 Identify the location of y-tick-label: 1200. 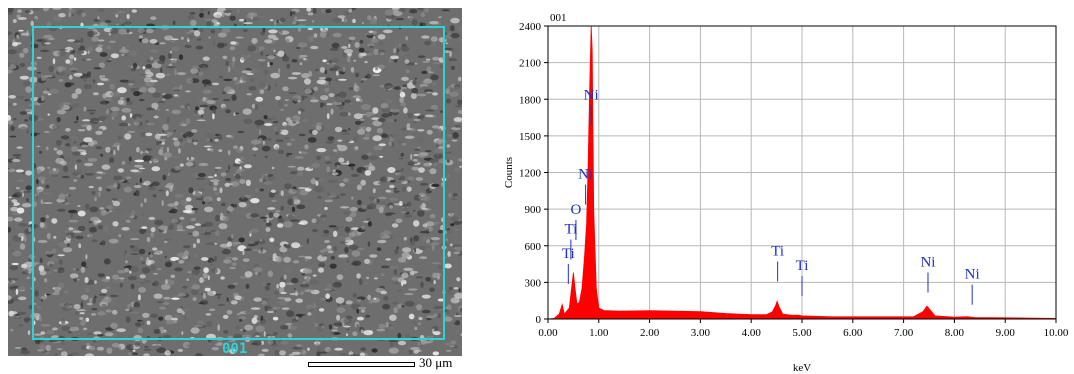
(530, 174).